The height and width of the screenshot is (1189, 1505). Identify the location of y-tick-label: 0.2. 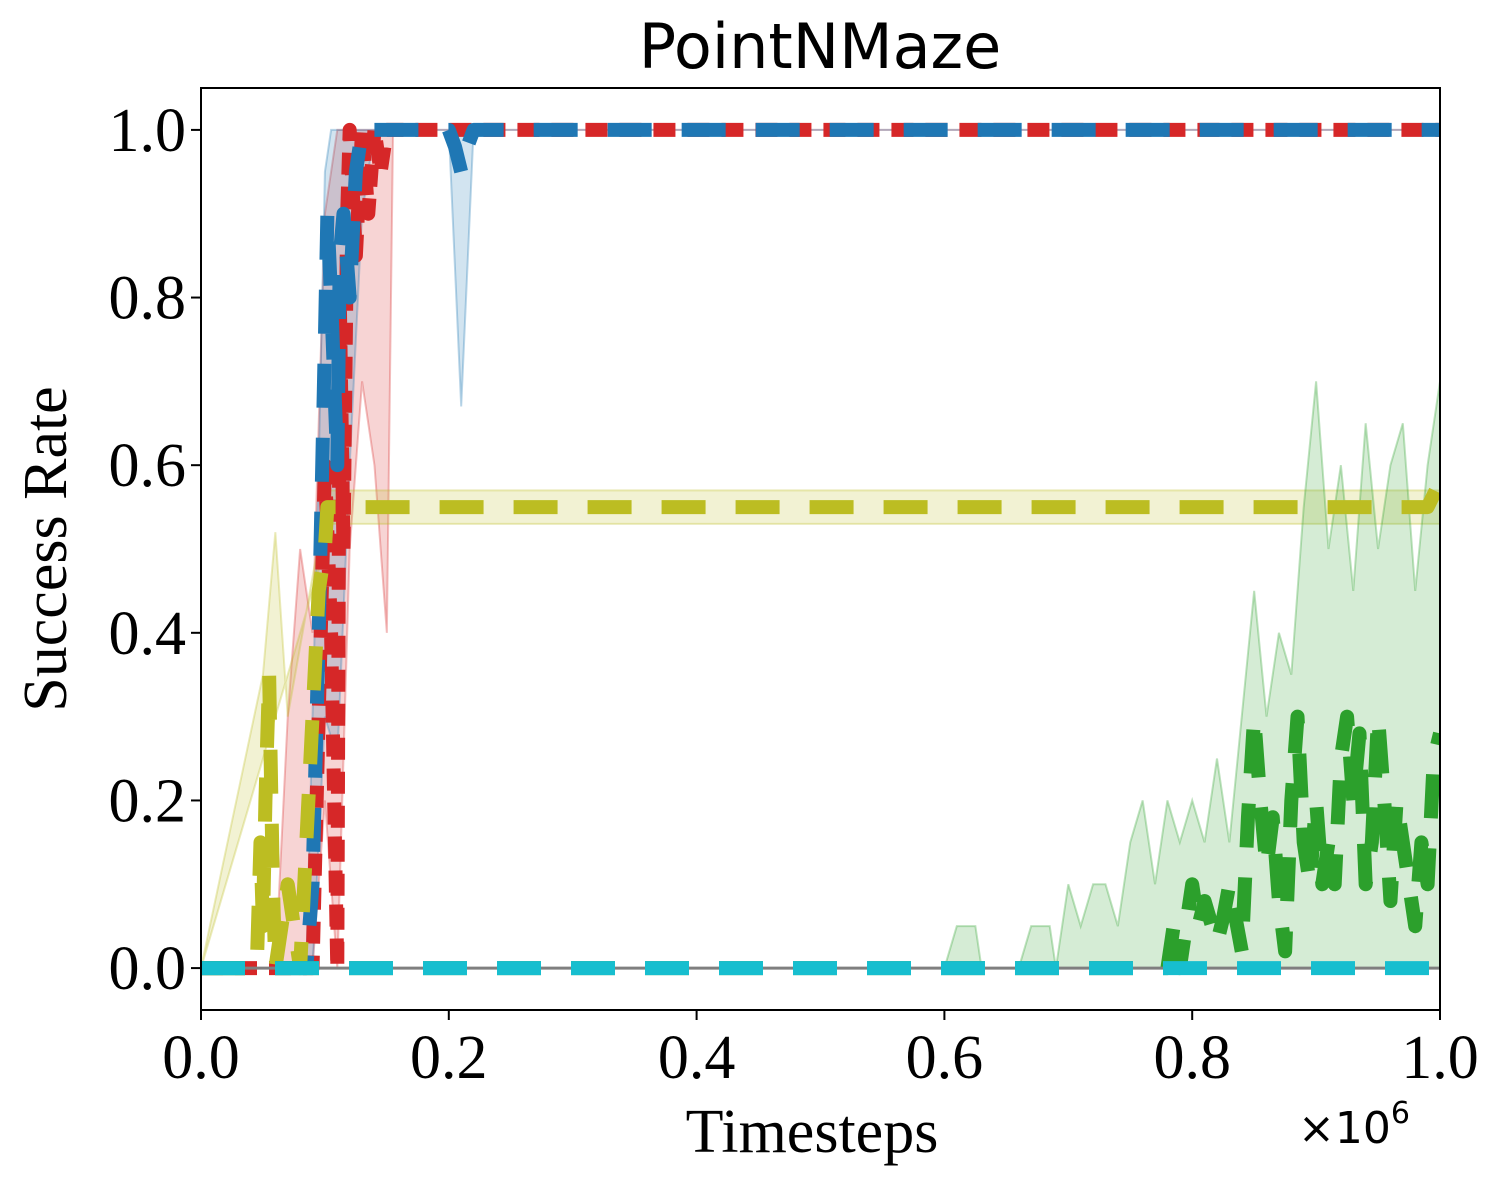
(148, 801).